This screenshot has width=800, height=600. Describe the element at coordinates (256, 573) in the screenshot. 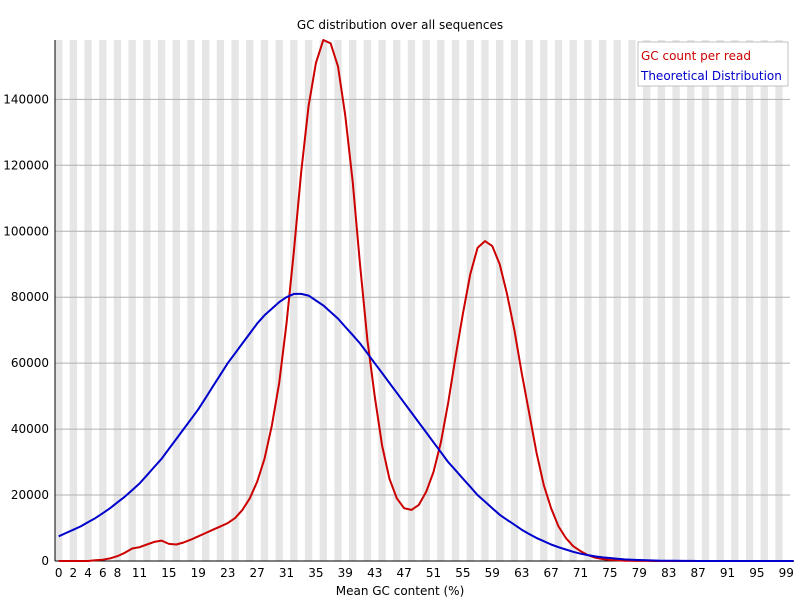

I see `x-tick-label: 27` at that location.